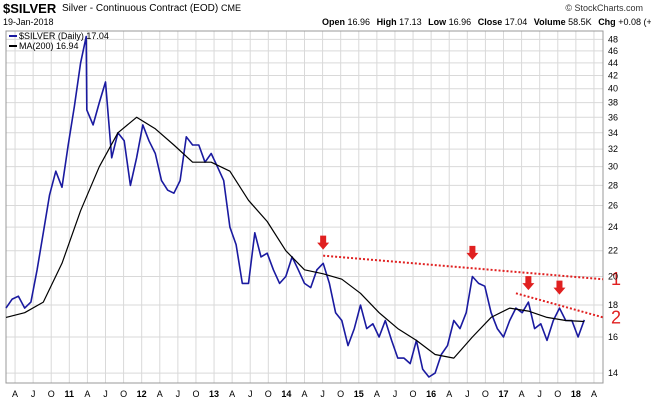 This screenshot has width=651, height=404. What do you see at coordinates (516, 22) in the screenshot?
I see `close-value: 17.04` at bounding box center [516, 22].